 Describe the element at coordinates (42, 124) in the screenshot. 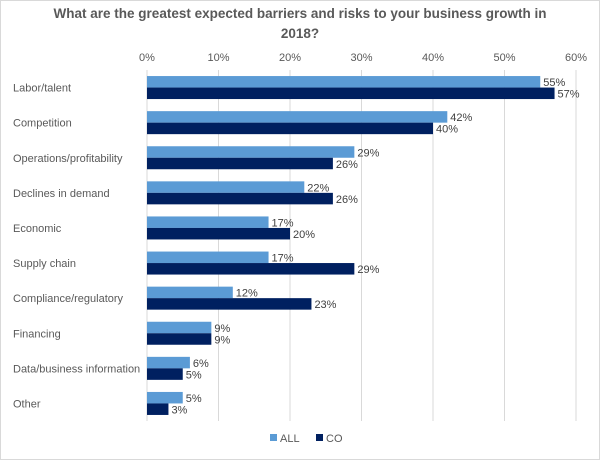

I see `category-label: Competition` at that location.